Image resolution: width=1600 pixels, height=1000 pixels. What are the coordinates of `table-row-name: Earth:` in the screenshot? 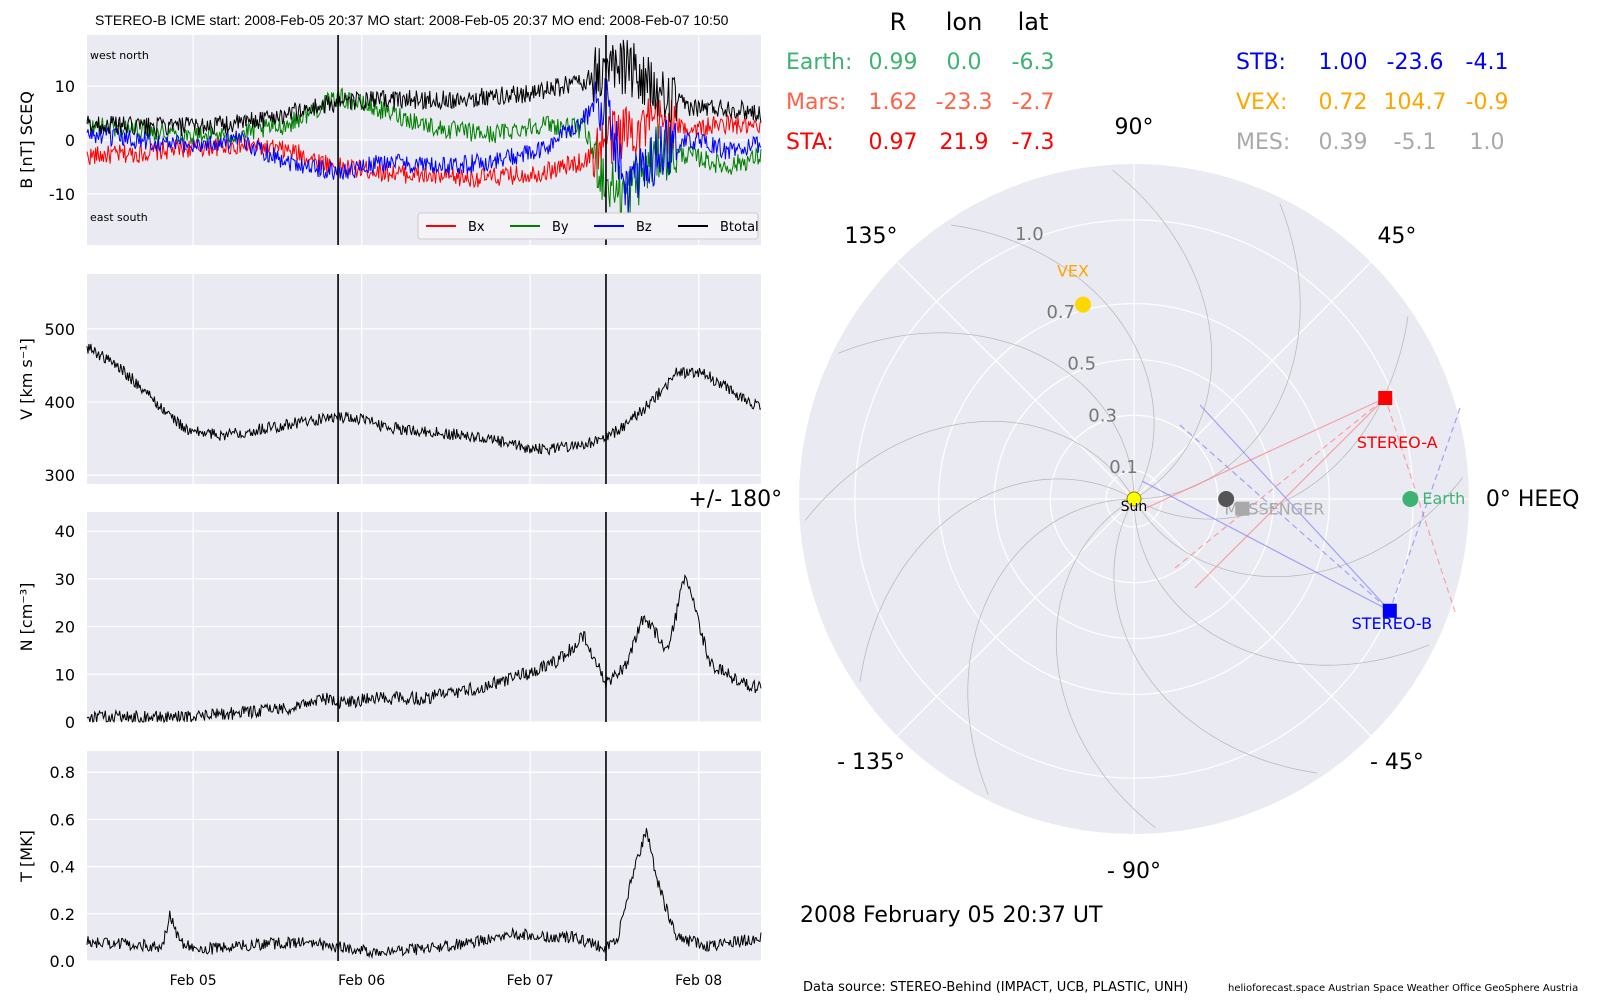 It's located at (819, 62).